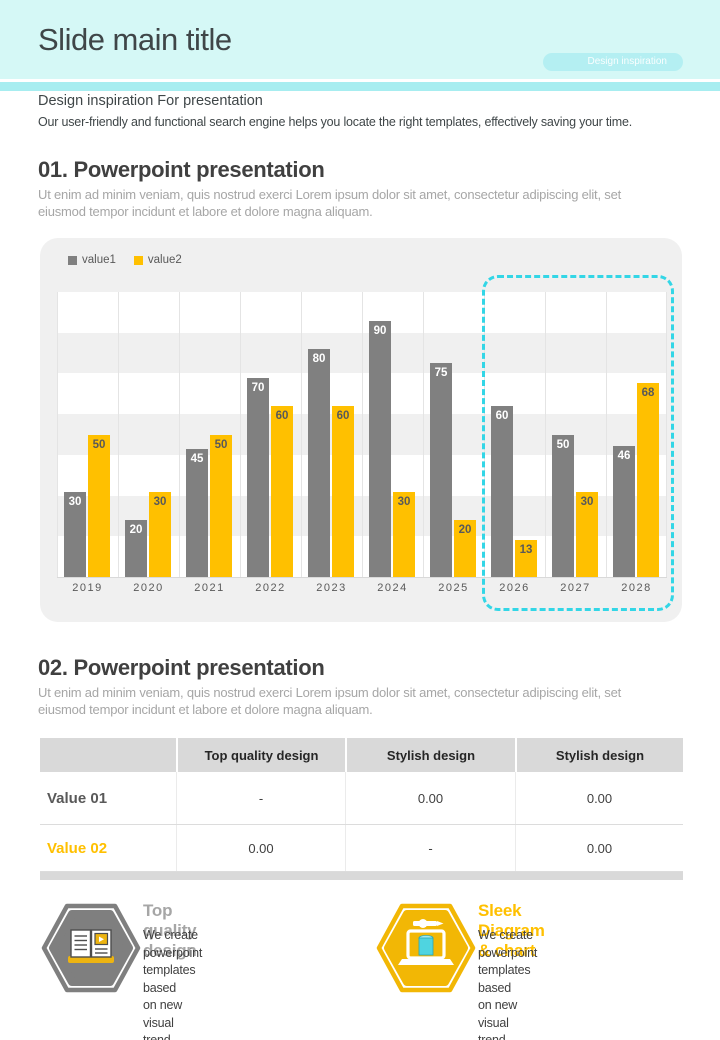 The height and width of the screenshot is (1040, 720). I want to click on table-bottom-strip, so click(361, 876).